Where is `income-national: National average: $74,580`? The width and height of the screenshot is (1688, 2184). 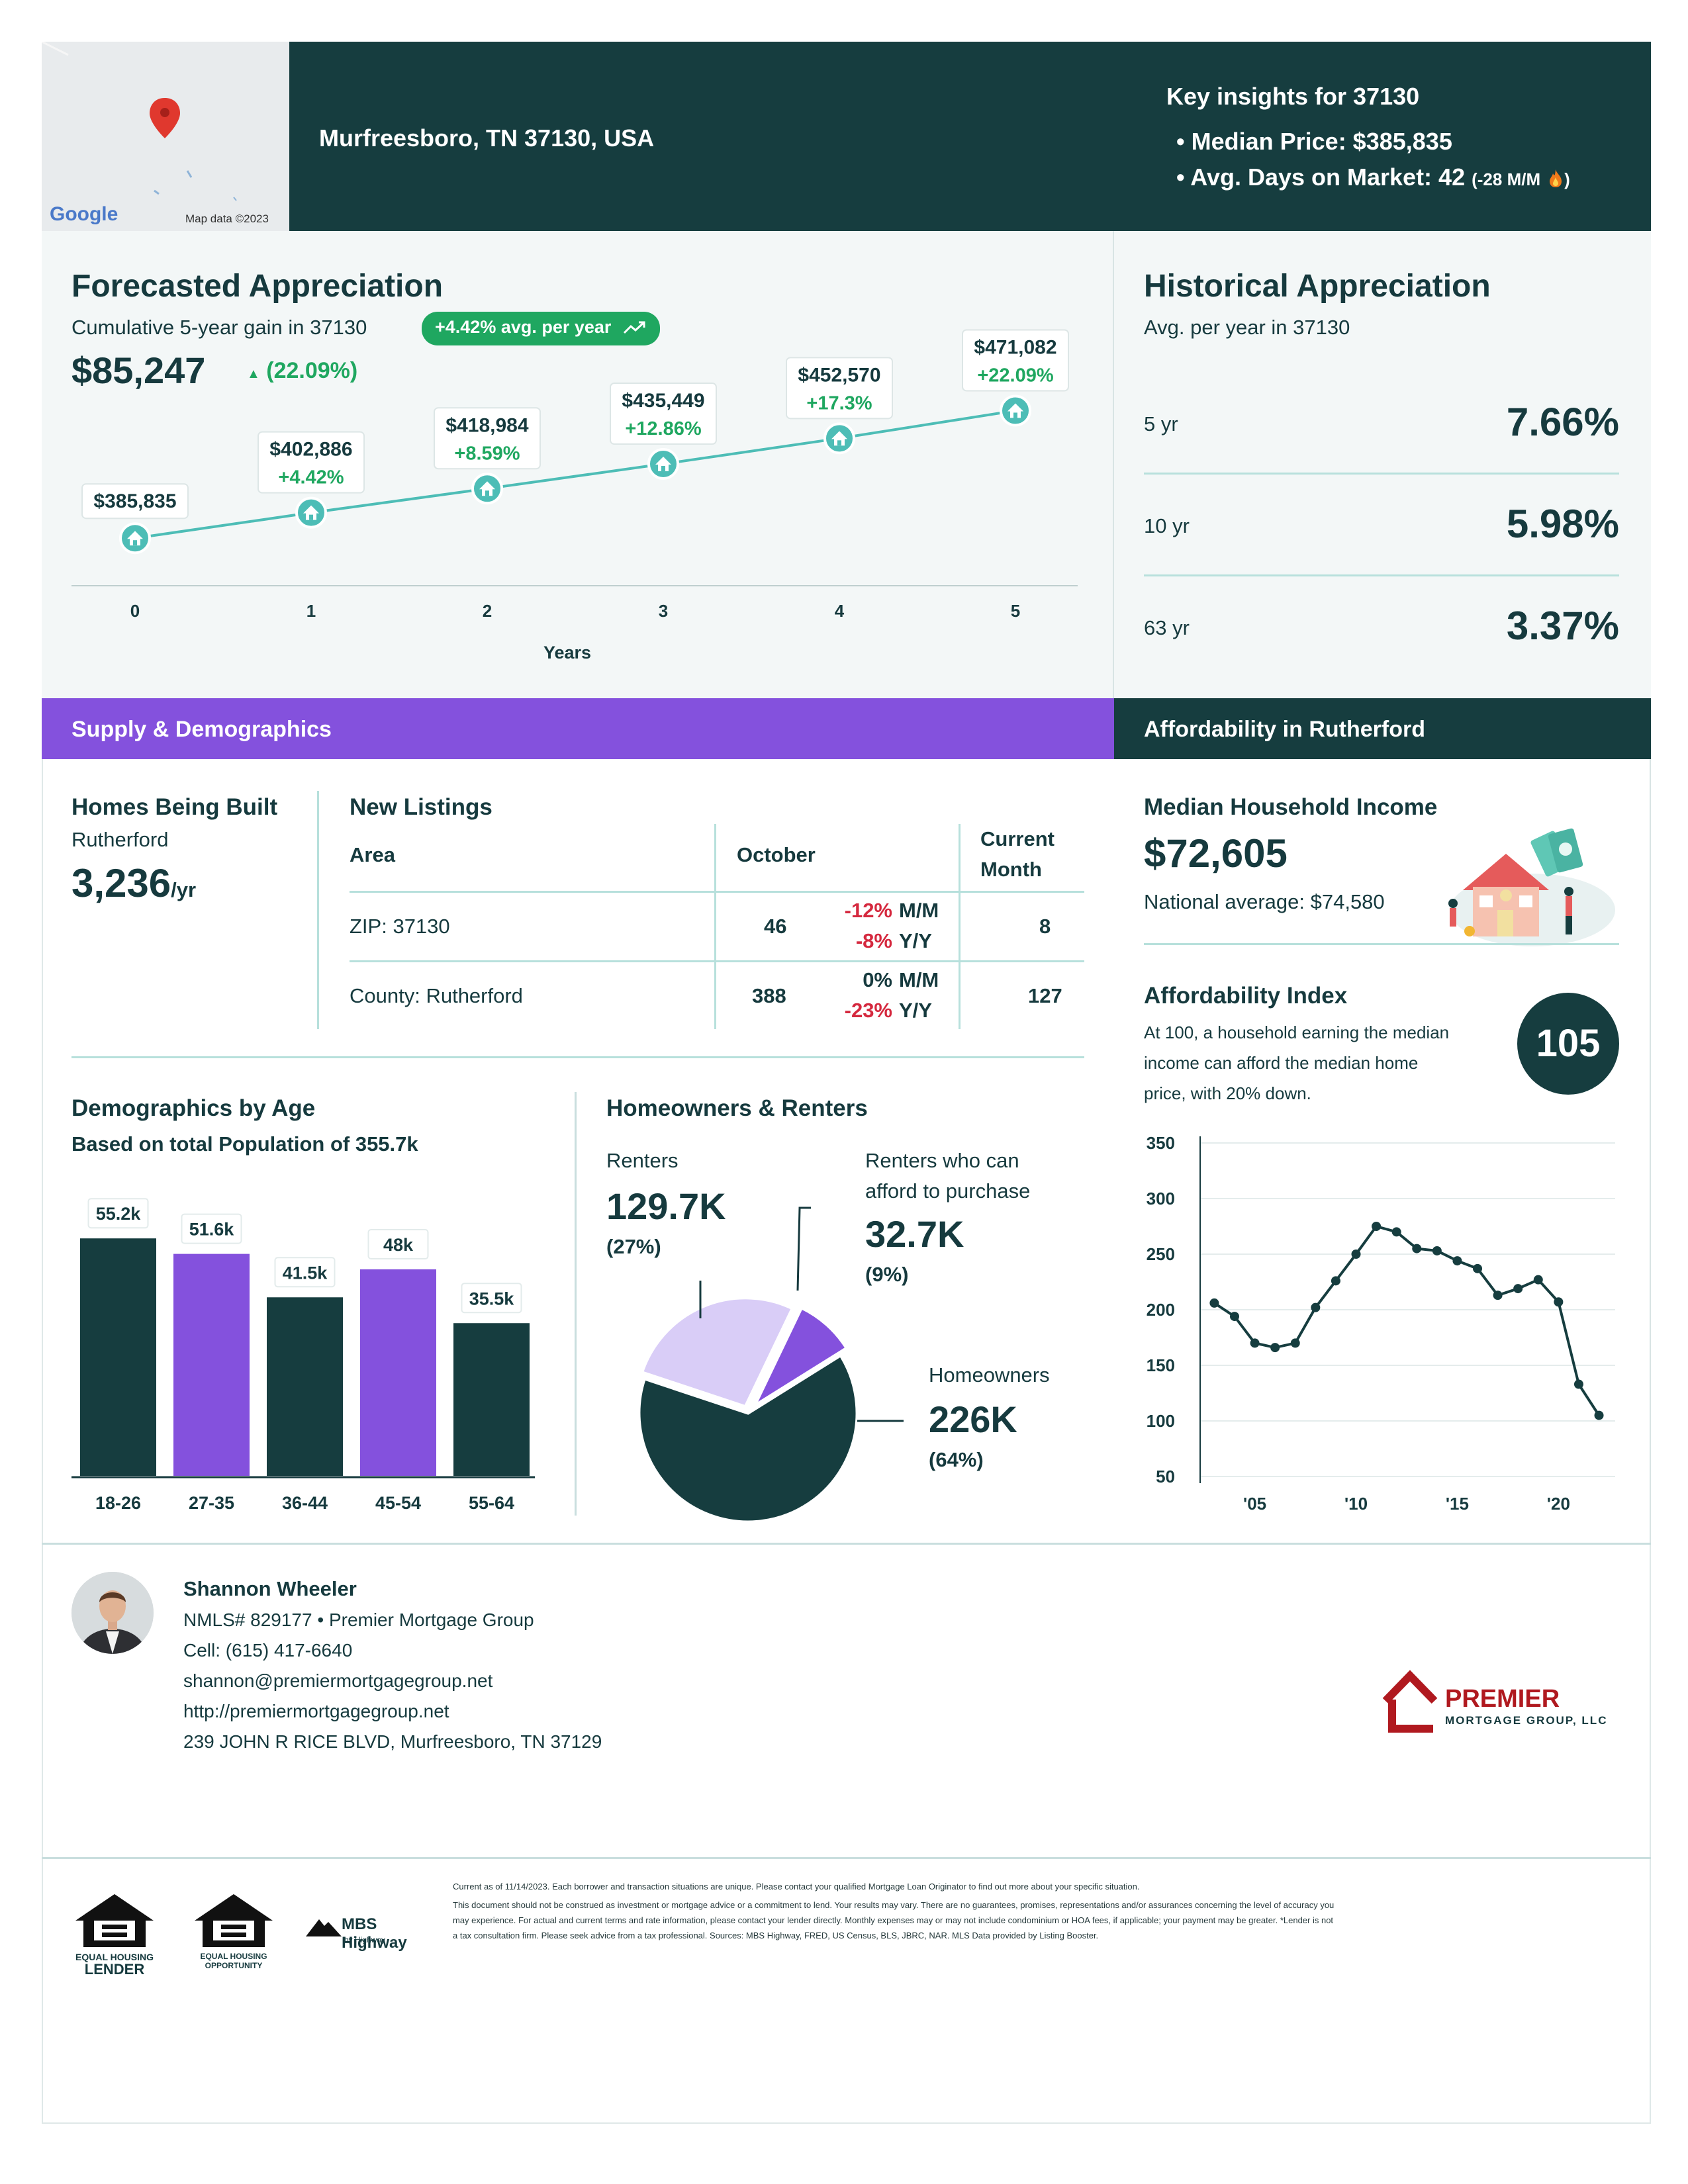
income-national: National average: $74,580 is located at coordinates (1264, 901).